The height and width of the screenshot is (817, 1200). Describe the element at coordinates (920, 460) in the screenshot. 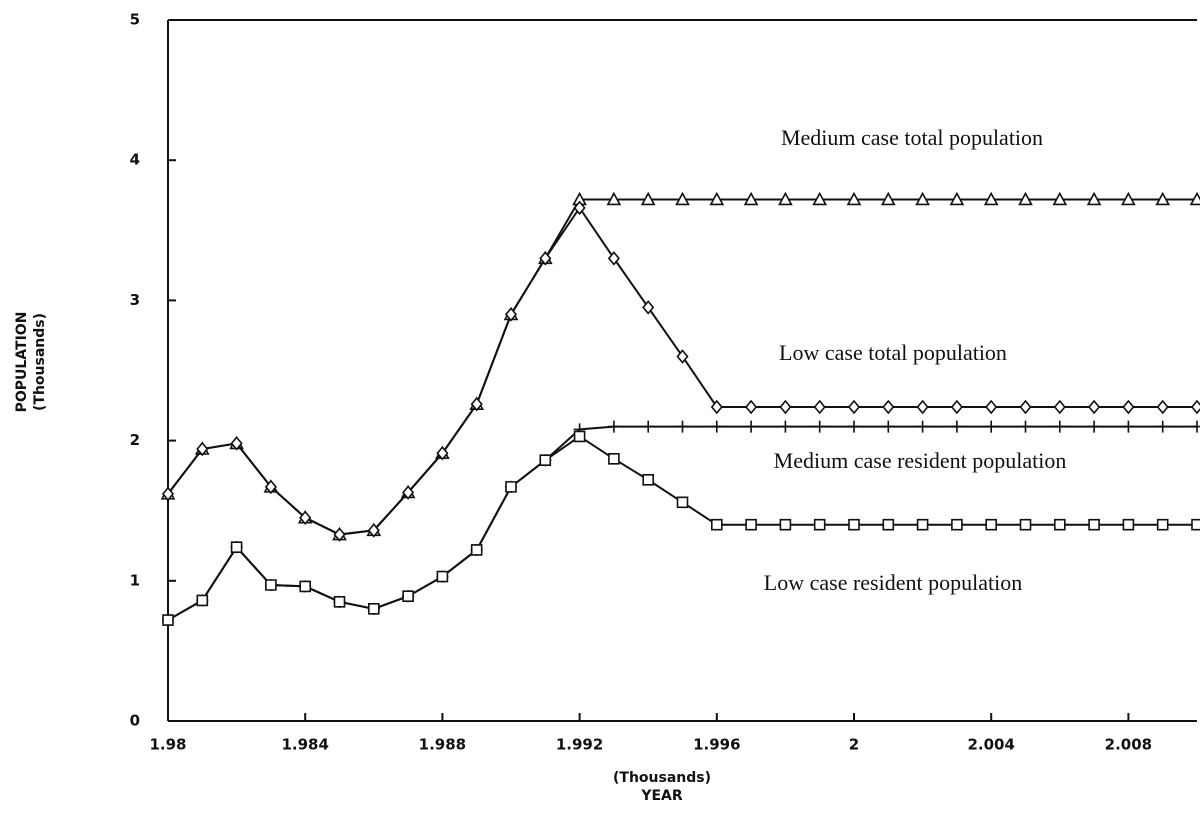

I see `series-label: Medium case resident population` at that location.